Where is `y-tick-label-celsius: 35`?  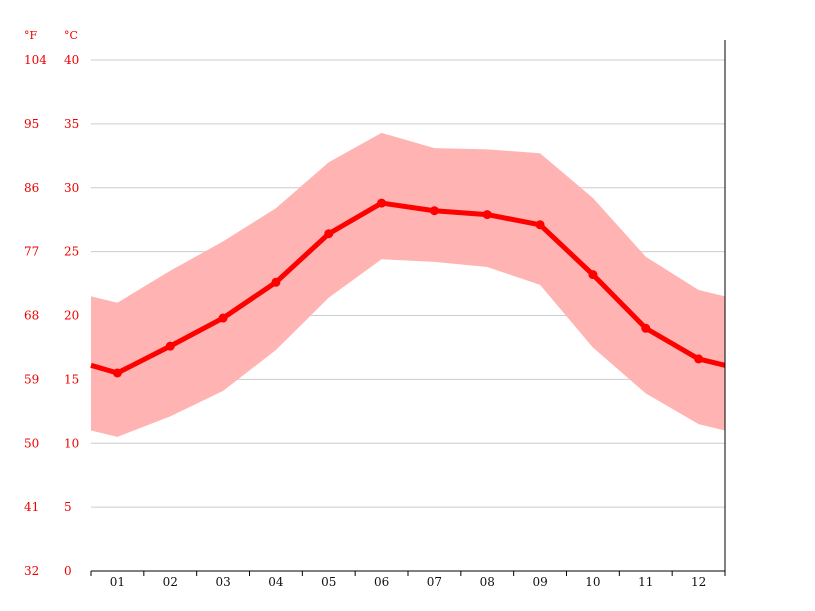 y-tick-label-celsius: 35 is located at coordinates (71, 124).